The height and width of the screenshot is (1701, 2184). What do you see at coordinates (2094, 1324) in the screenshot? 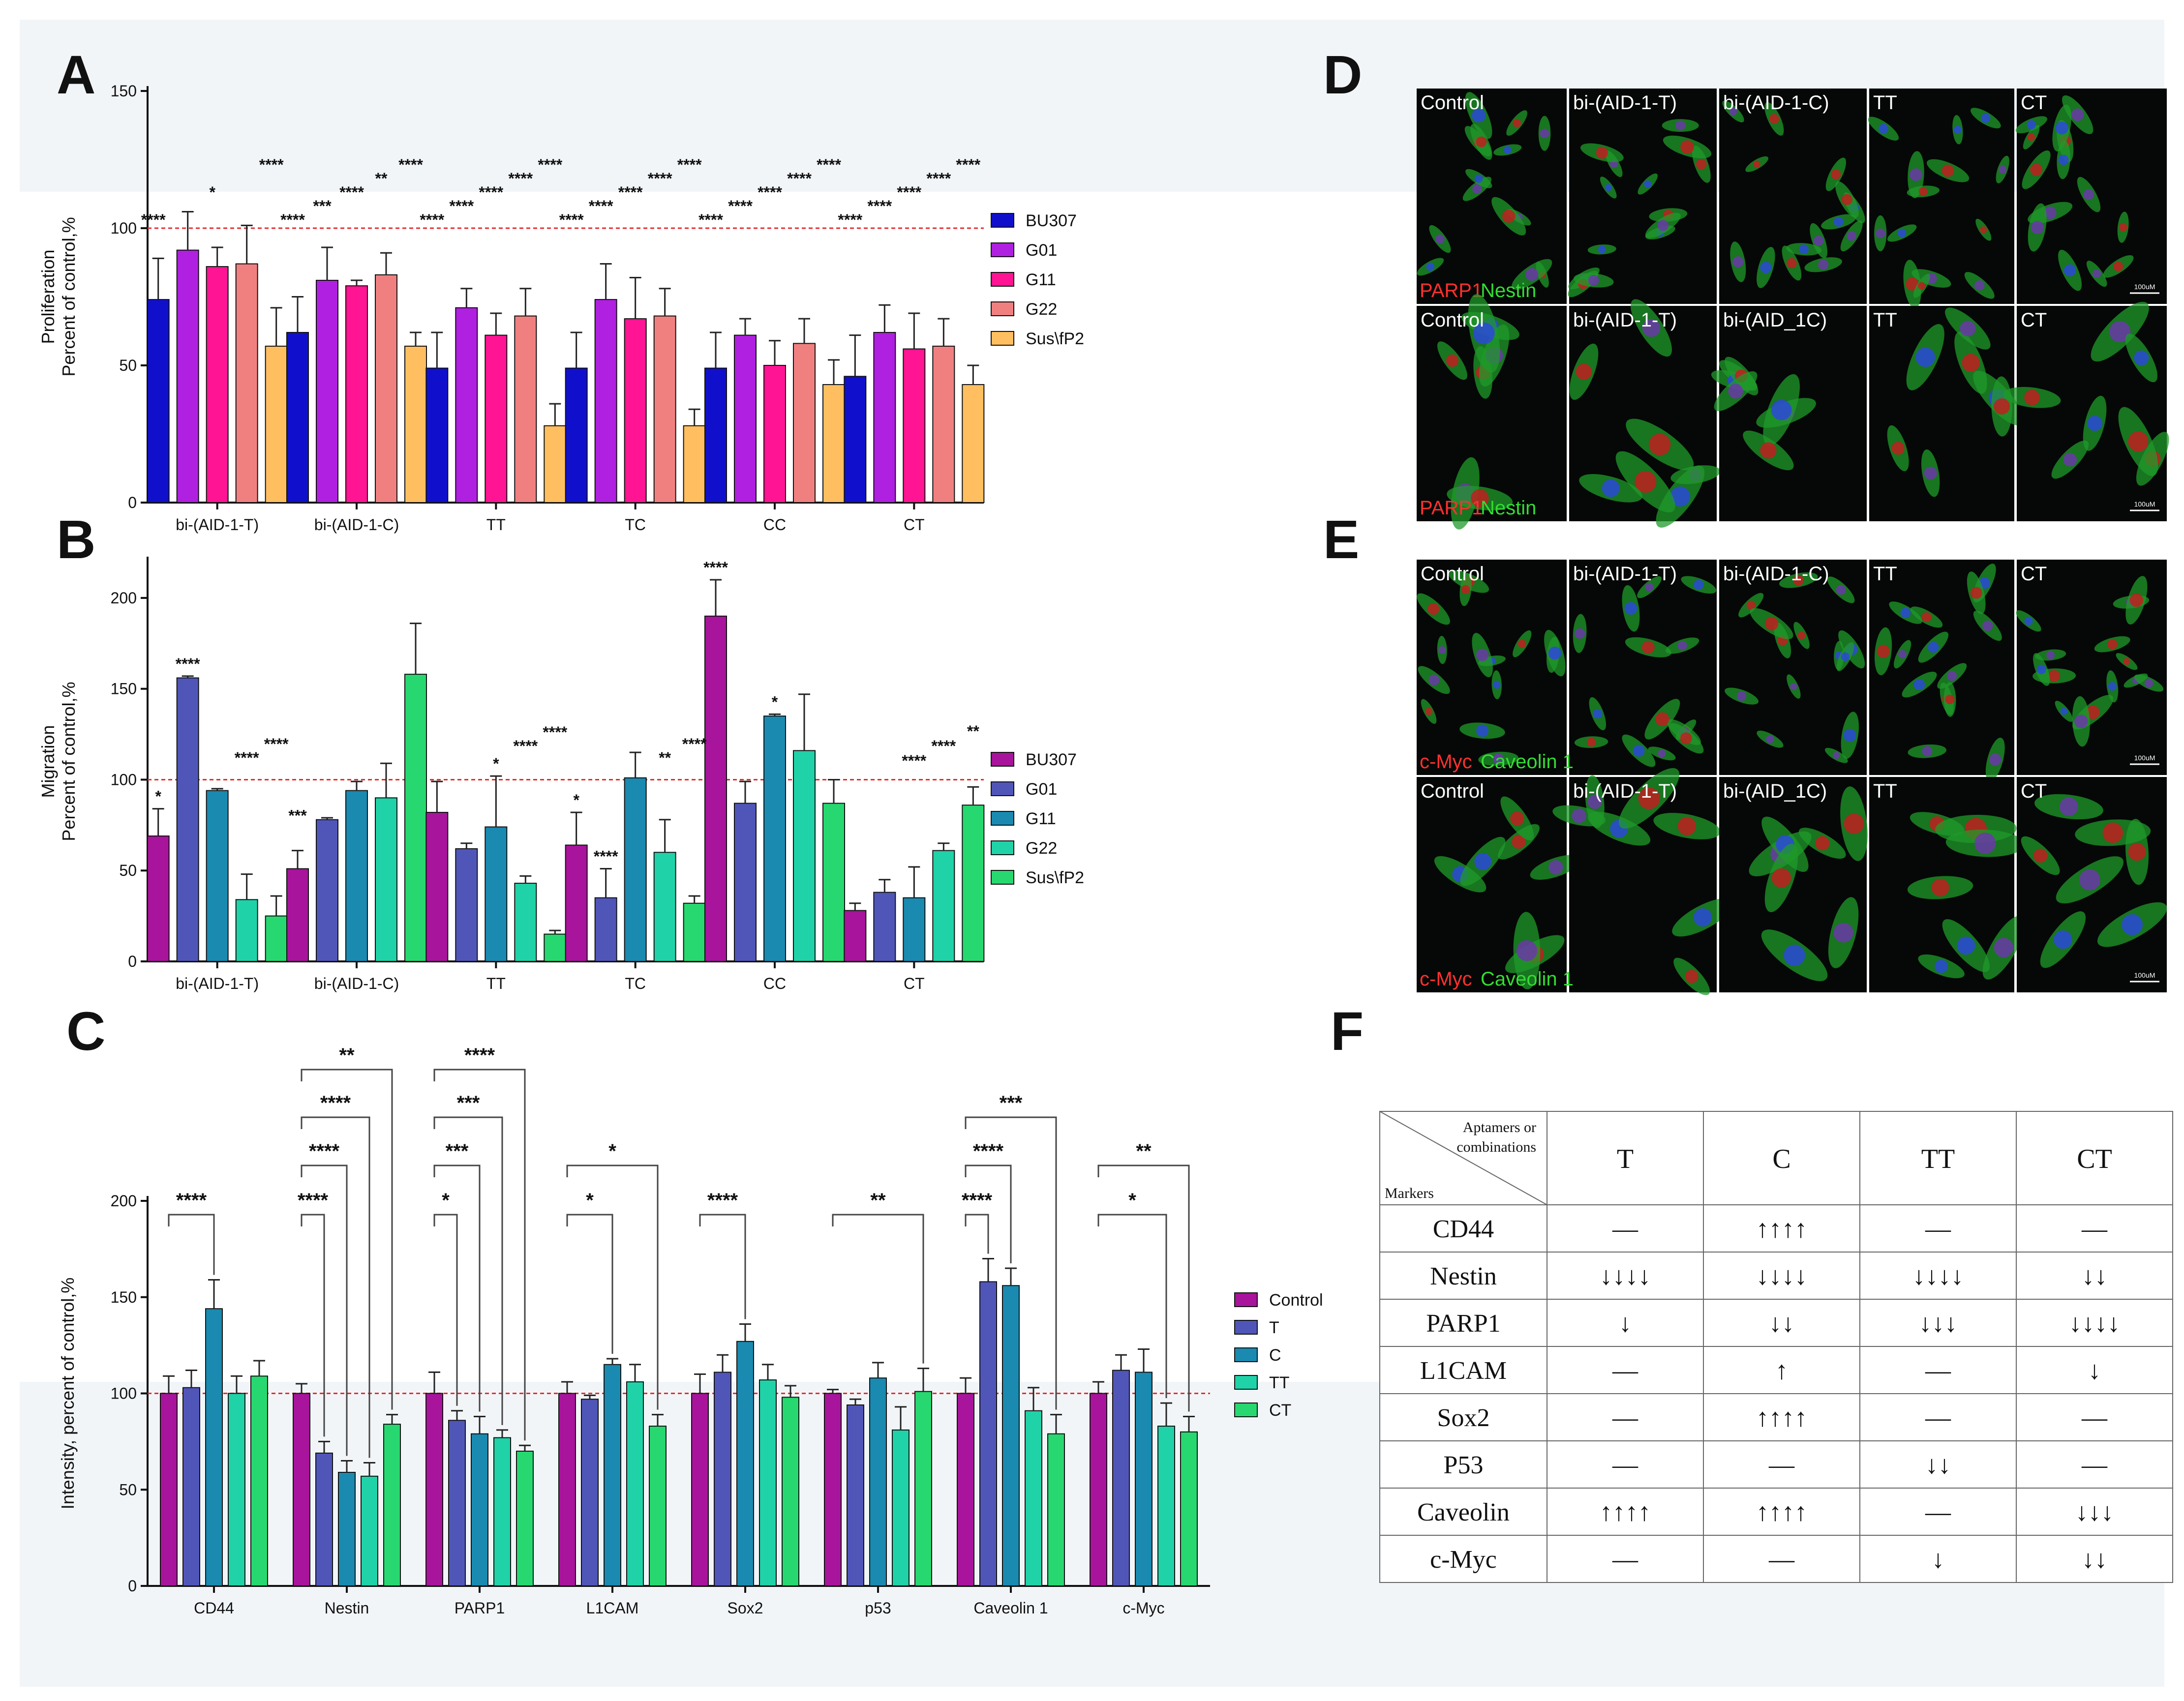
I see `table-cell-value: ↓↓↓↓` at bounding box center [2094, 1324].